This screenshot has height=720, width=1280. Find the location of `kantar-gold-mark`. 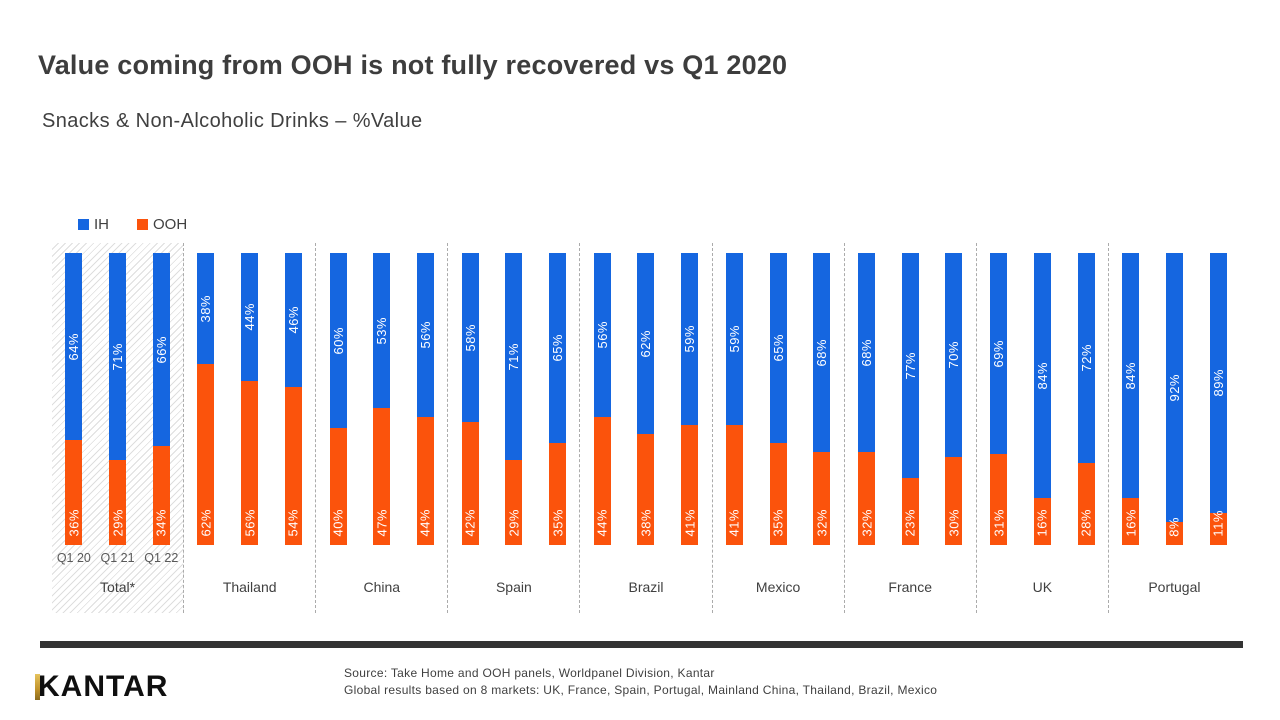

kantar-gold-mark is located at coordinates (37, 687).